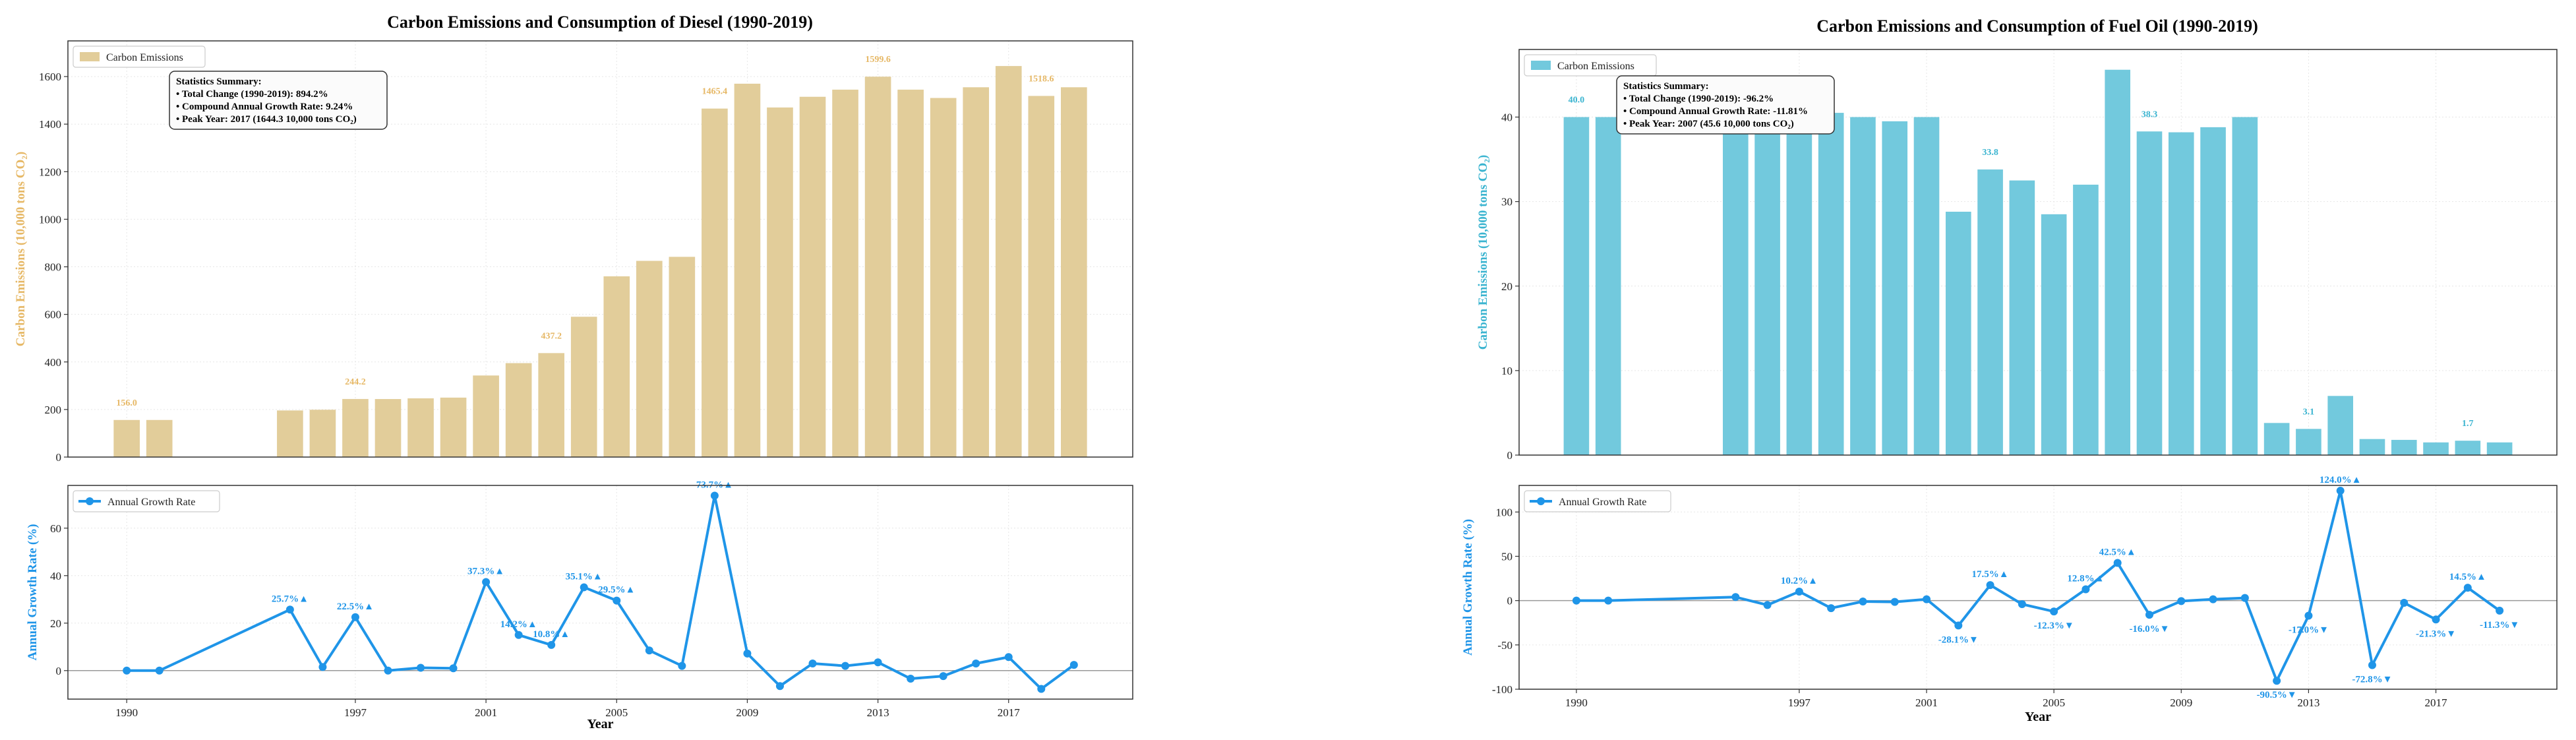 The width and height of the screenshot is (2576, 740). What do you see at coordinates (943, 676) in the screenshot?
I see `growth-point-2015` at bounding box center [943, 676].